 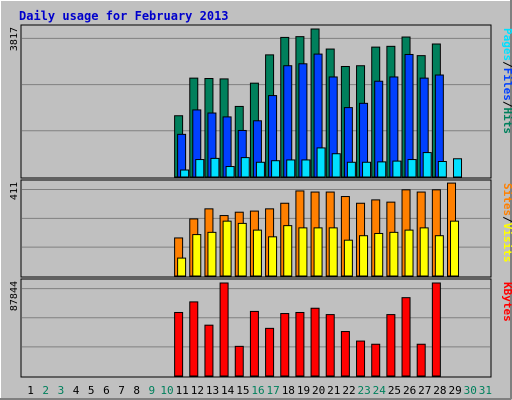 I want to click on x-tick-label: 17, so click(x=273, y=390).